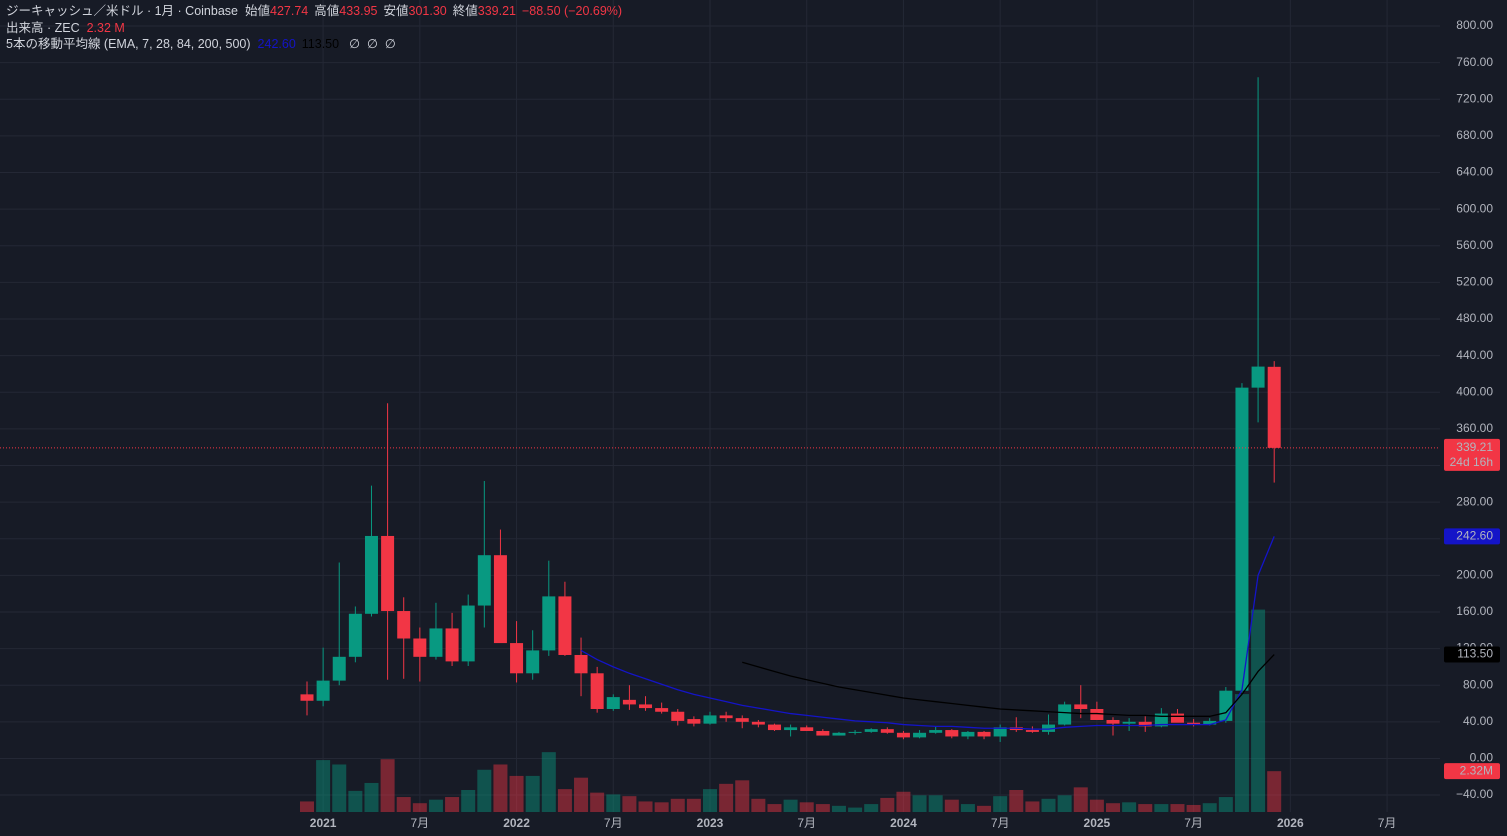  I want to click on ema-title: 5本の移動平均線 (EMA, 7, 28, 84, 200, 500), so click(128, 43).